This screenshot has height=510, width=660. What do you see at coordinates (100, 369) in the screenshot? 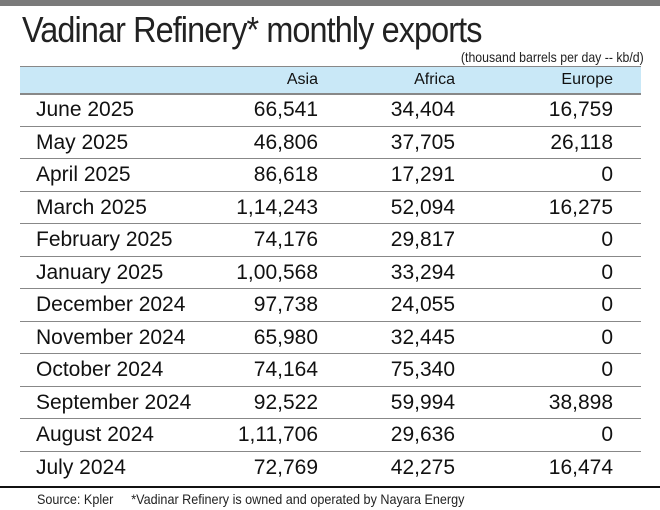
I see `cell-month: October 2024` at bounding box center [100, 369].